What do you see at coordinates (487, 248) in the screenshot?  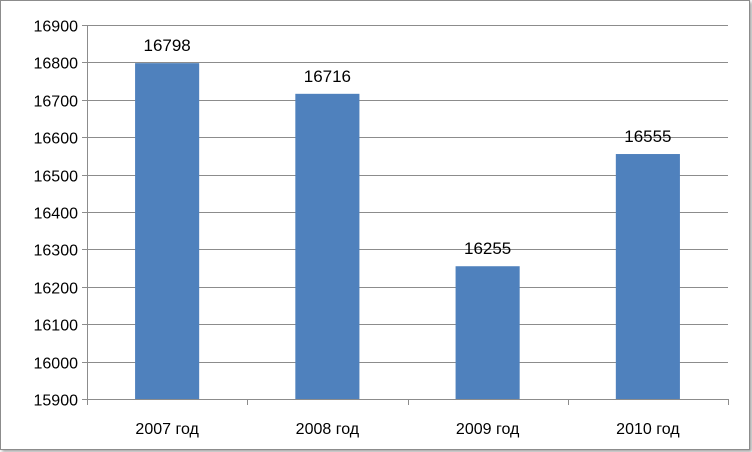 I see `data-label-3: 16255` at bounding box center [487, 248].